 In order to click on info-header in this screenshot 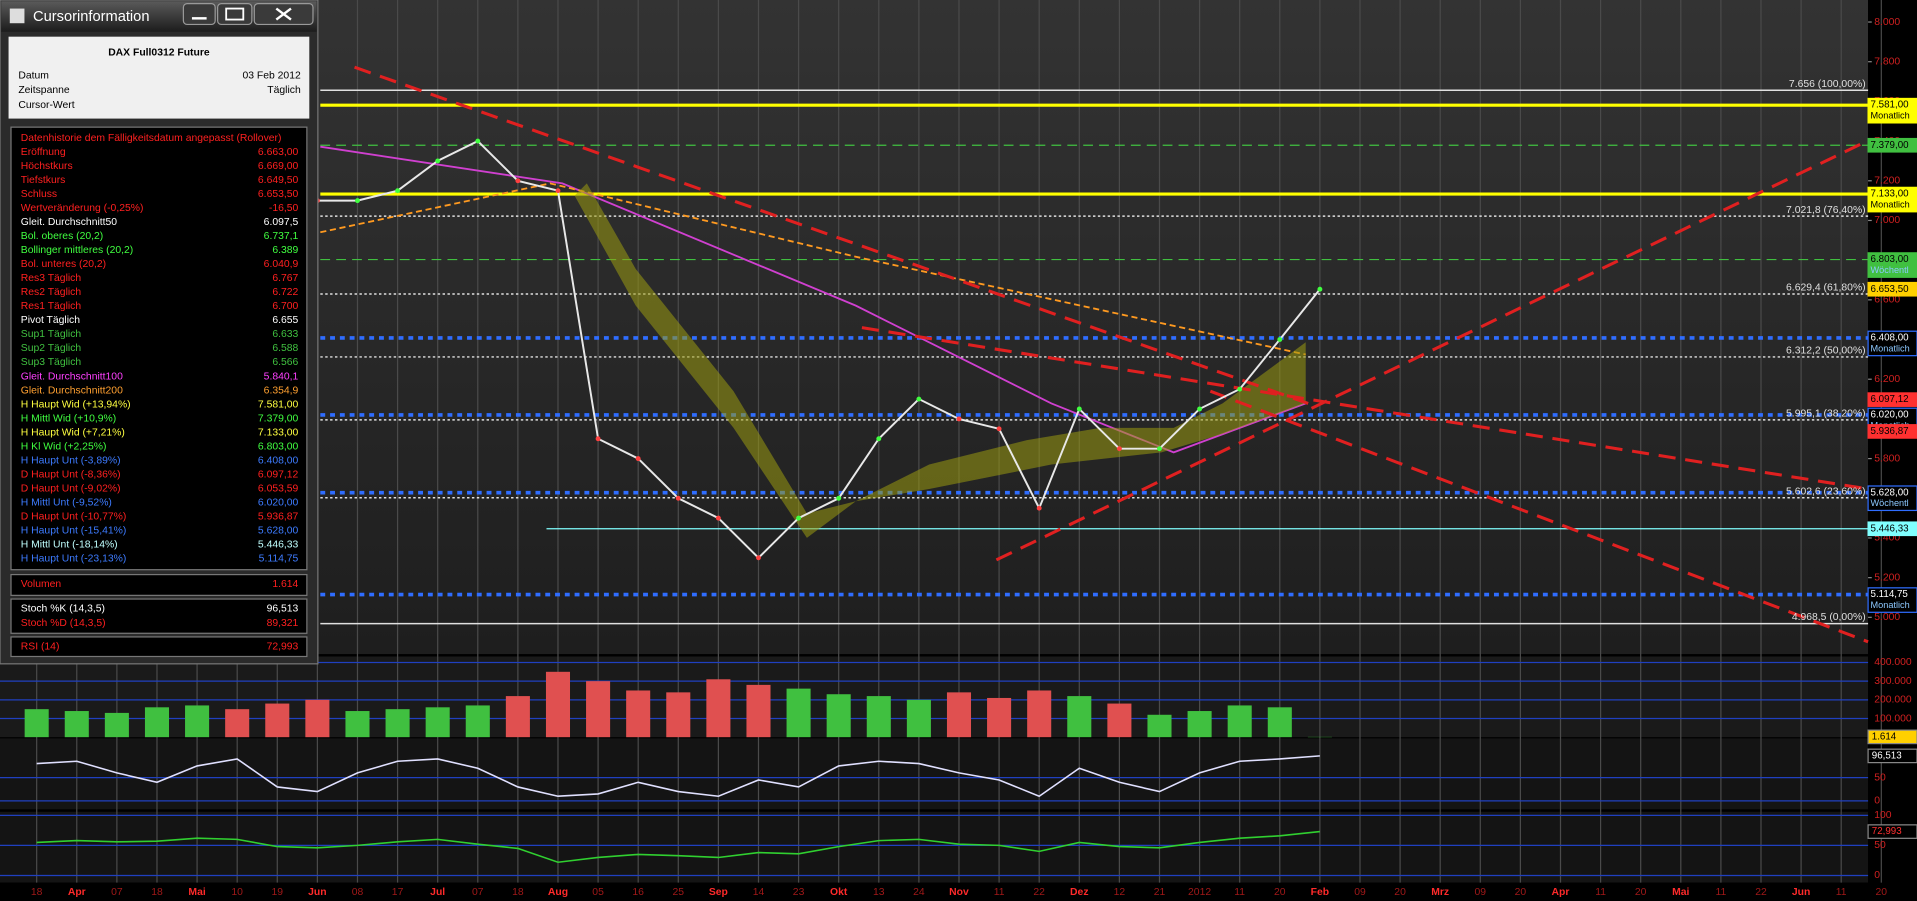, I will do `click(159, 77)`.